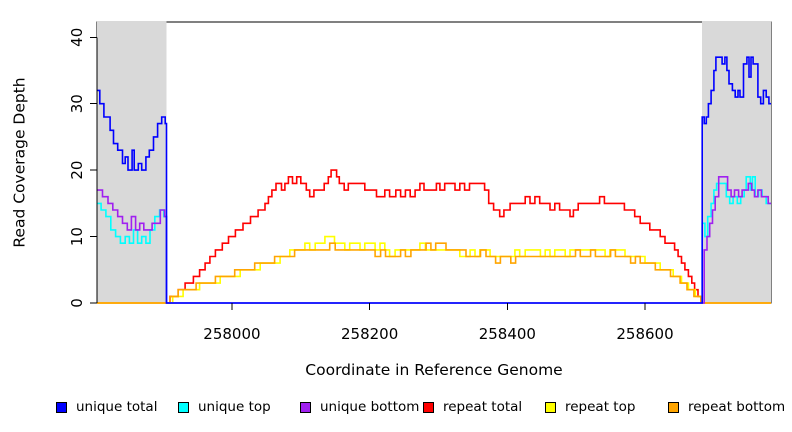 The width and height of the screenshot is (792, 432). I want to click on legend-label: repeat top, so click(600, 407).